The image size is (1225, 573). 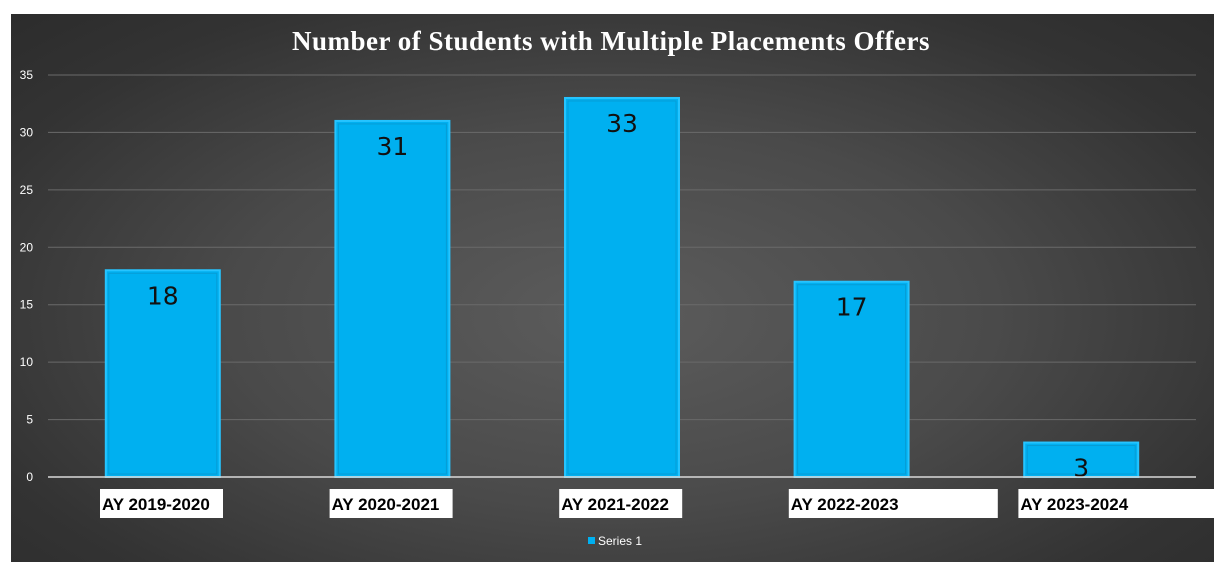 I want to click on category-label: AY 2022-2023, so click(x=845, y=504).